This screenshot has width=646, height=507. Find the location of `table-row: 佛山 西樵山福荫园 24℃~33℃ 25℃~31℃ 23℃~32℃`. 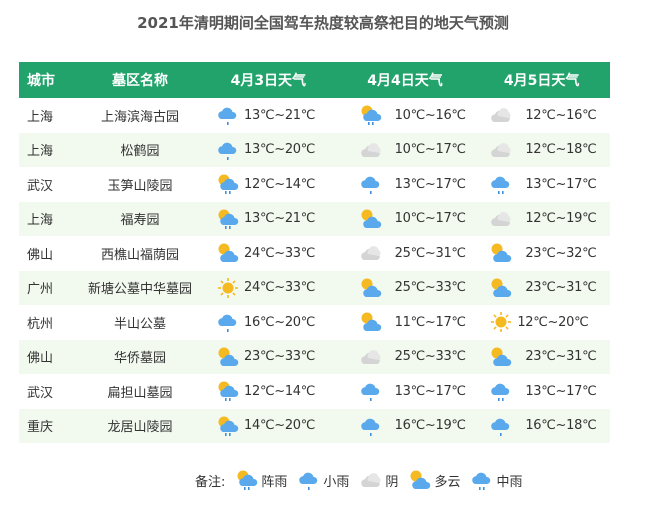

table-row: 佛山 西樵山福荫园 24℃~33℃ 25℃~31℃ 23℃~32℃ is located at coordinates (314, 253).